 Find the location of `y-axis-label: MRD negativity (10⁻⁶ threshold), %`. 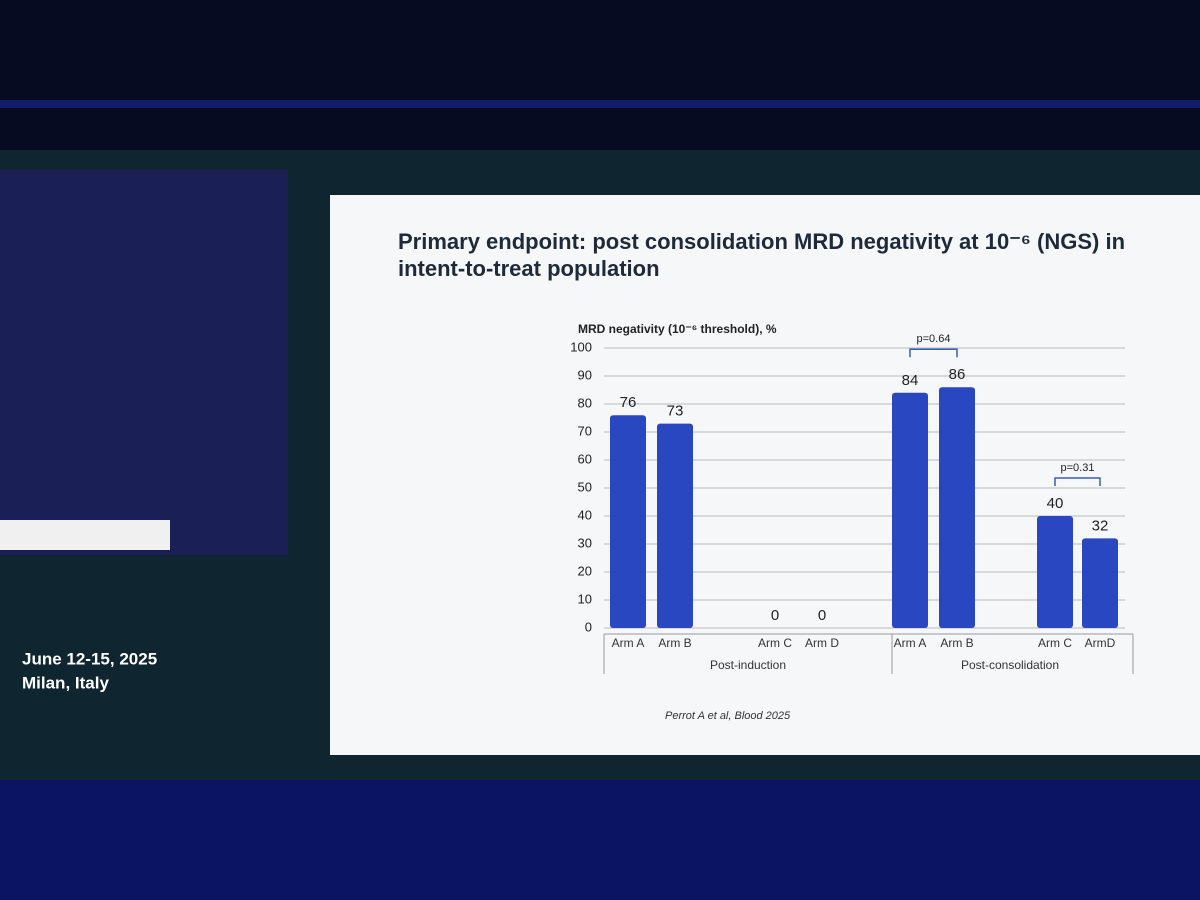

y-axis-label: MRD negativity (10⁻⁶ threshold), % is located at coordinates (677, 329).